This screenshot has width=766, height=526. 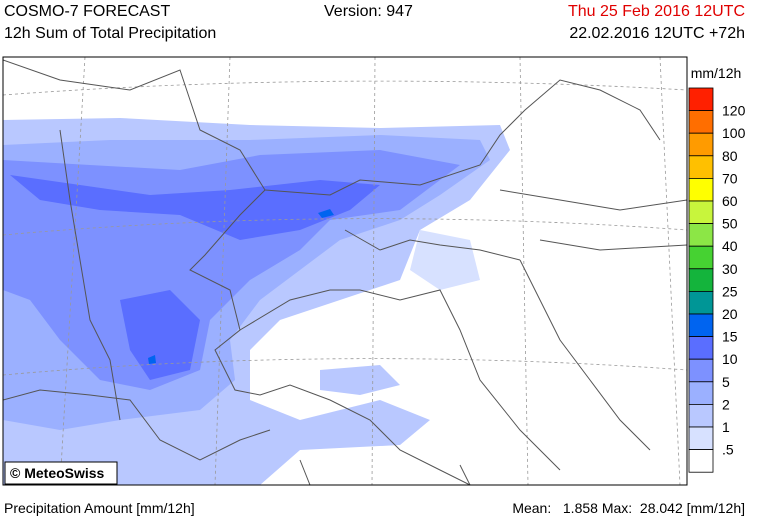 What do you see at coordinates (734, 111) in the screenshot?
I see `legend-label: 120` at bounding box center [734, 111].